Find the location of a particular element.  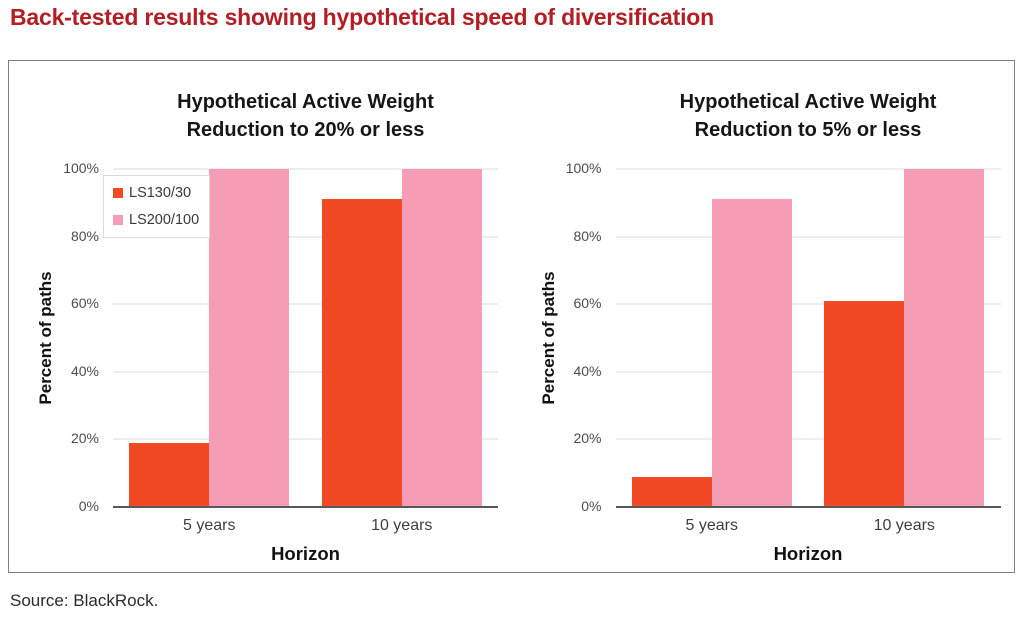

legend-item: LS200/100 is located at coordinates (156, 220).